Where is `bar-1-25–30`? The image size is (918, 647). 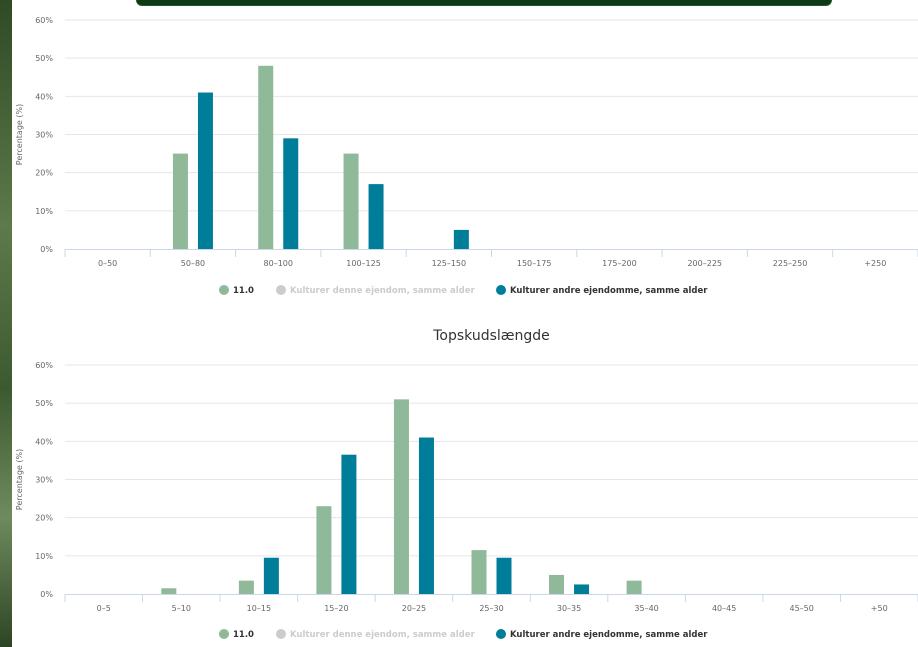
bar-1-25–30 is located at coordinates (479, 572).